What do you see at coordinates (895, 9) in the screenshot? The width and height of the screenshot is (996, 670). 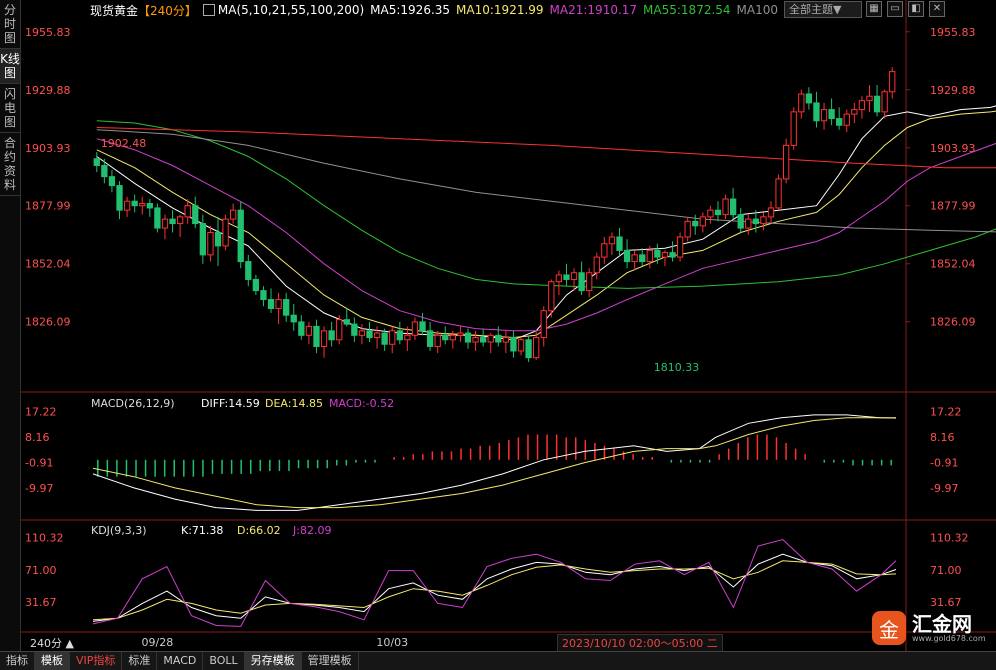 I see `restore-icon: ▭` at bounding box center [895, 9].